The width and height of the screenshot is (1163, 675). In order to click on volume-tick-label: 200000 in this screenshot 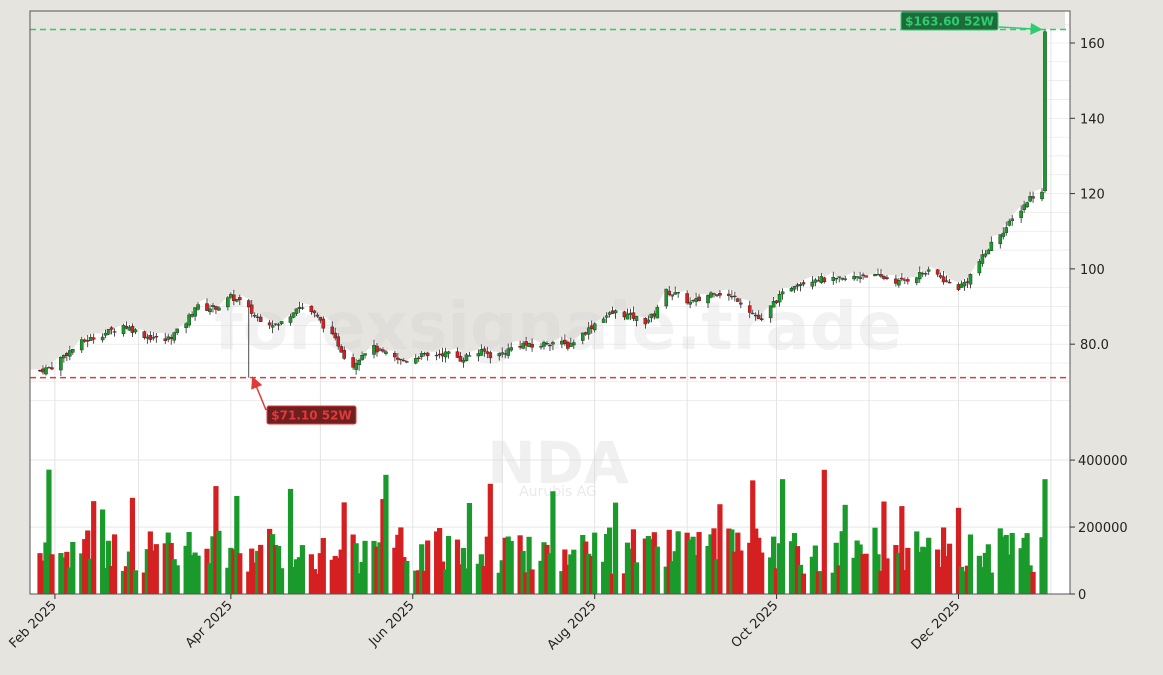, I will do `click(1103, 528)`.